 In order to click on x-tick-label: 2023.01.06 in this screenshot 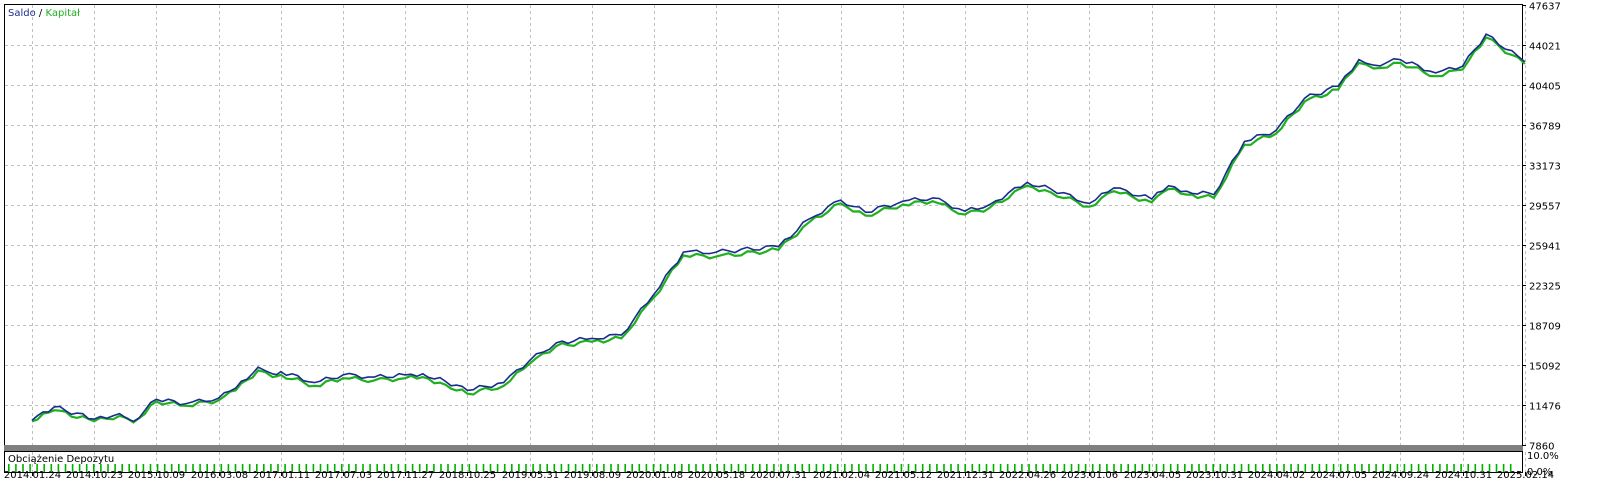, I will do `click(1089, 475)`.